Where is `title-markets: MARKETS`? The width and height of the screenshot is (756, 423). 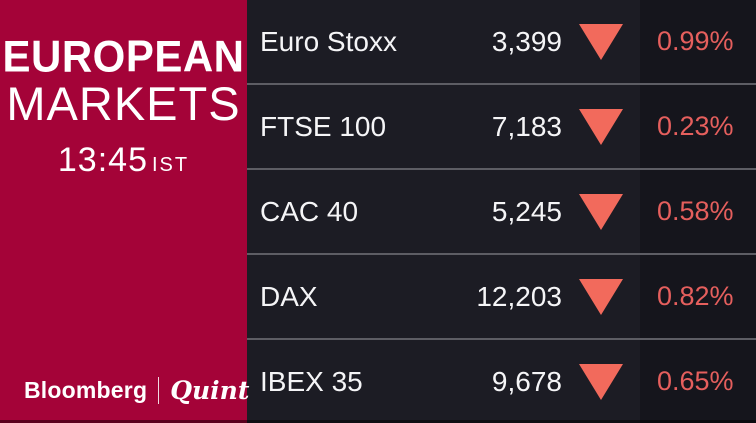 title-markets: MARKETS is located at coordinates (123, 103).